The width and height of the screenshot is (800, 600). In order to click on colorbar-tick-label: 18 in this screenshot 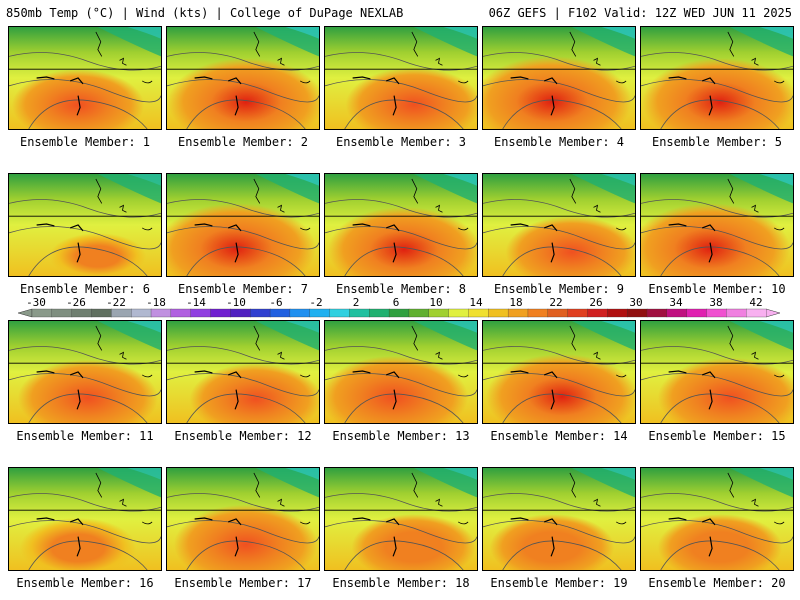, I will do `click(516, 302)`.